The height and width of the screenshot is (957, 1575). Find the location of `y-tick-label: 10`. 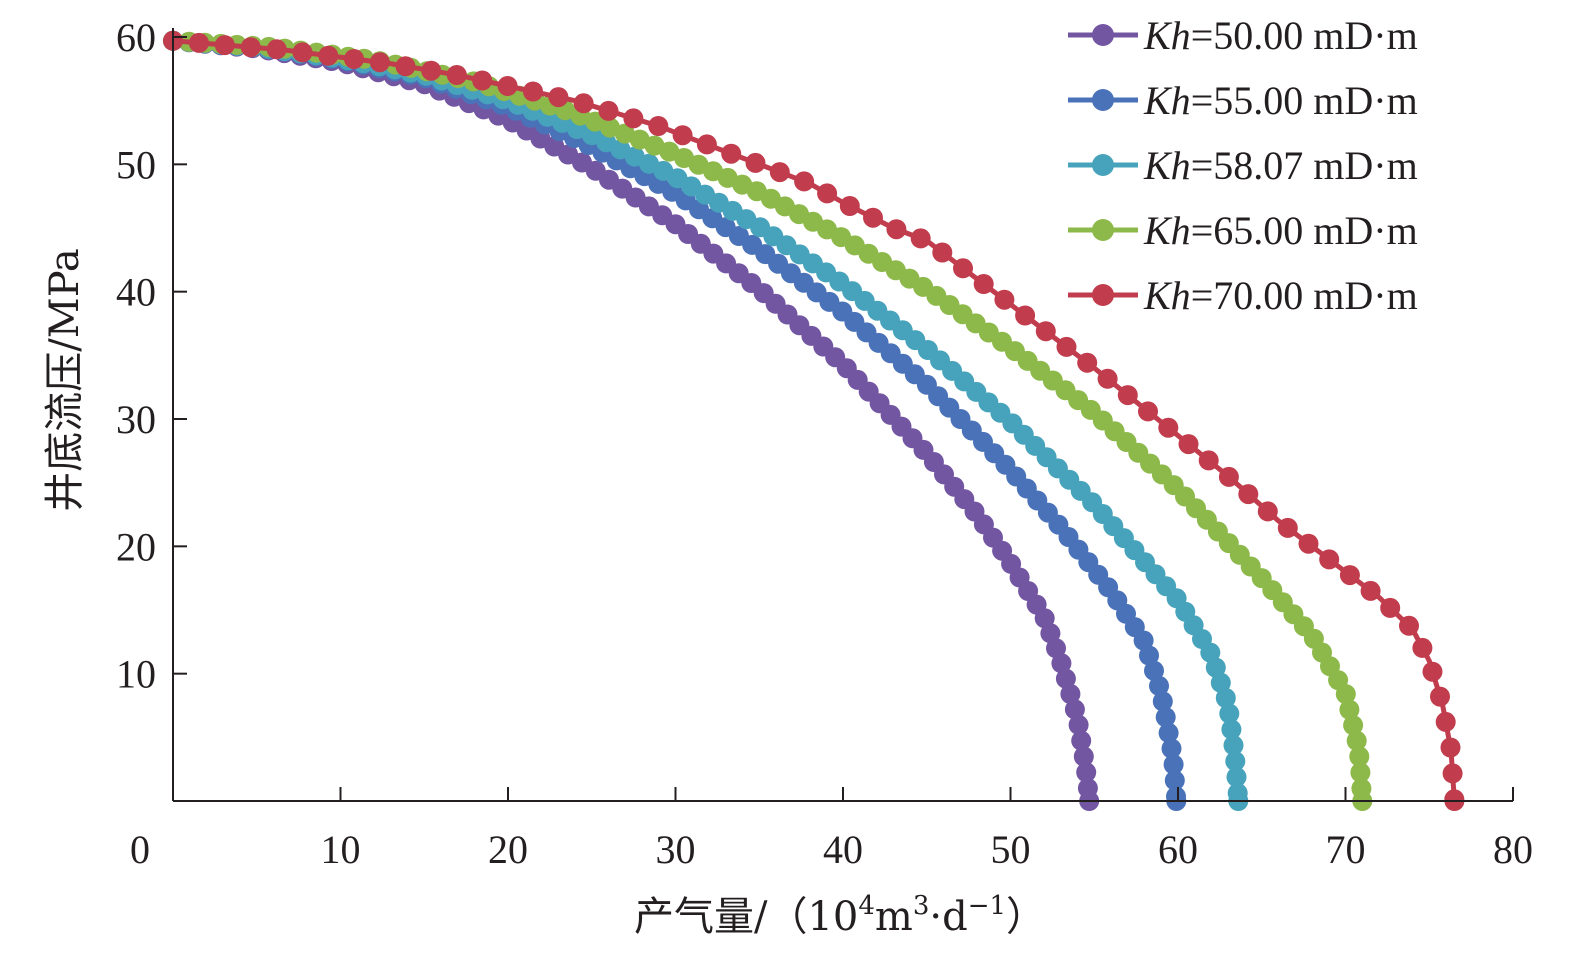

y-tick-label: 10 is located at coordinates (136, 674).